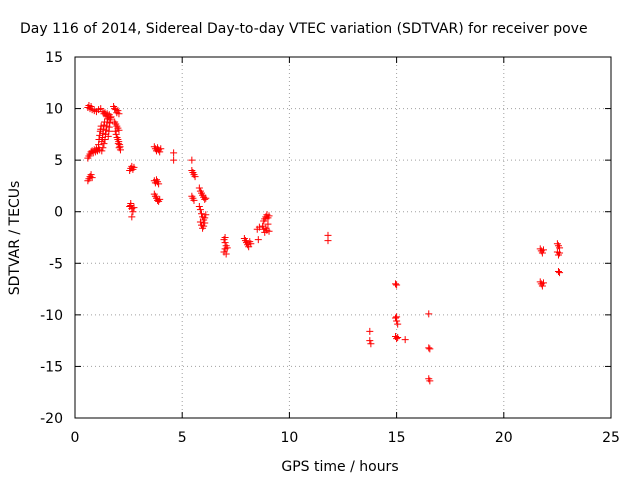 The height and width of the screenshot is (480, 640). Describe the element at coordinates (54, 110) in the screenshot. I see `y-tick-label: 10` at that location.